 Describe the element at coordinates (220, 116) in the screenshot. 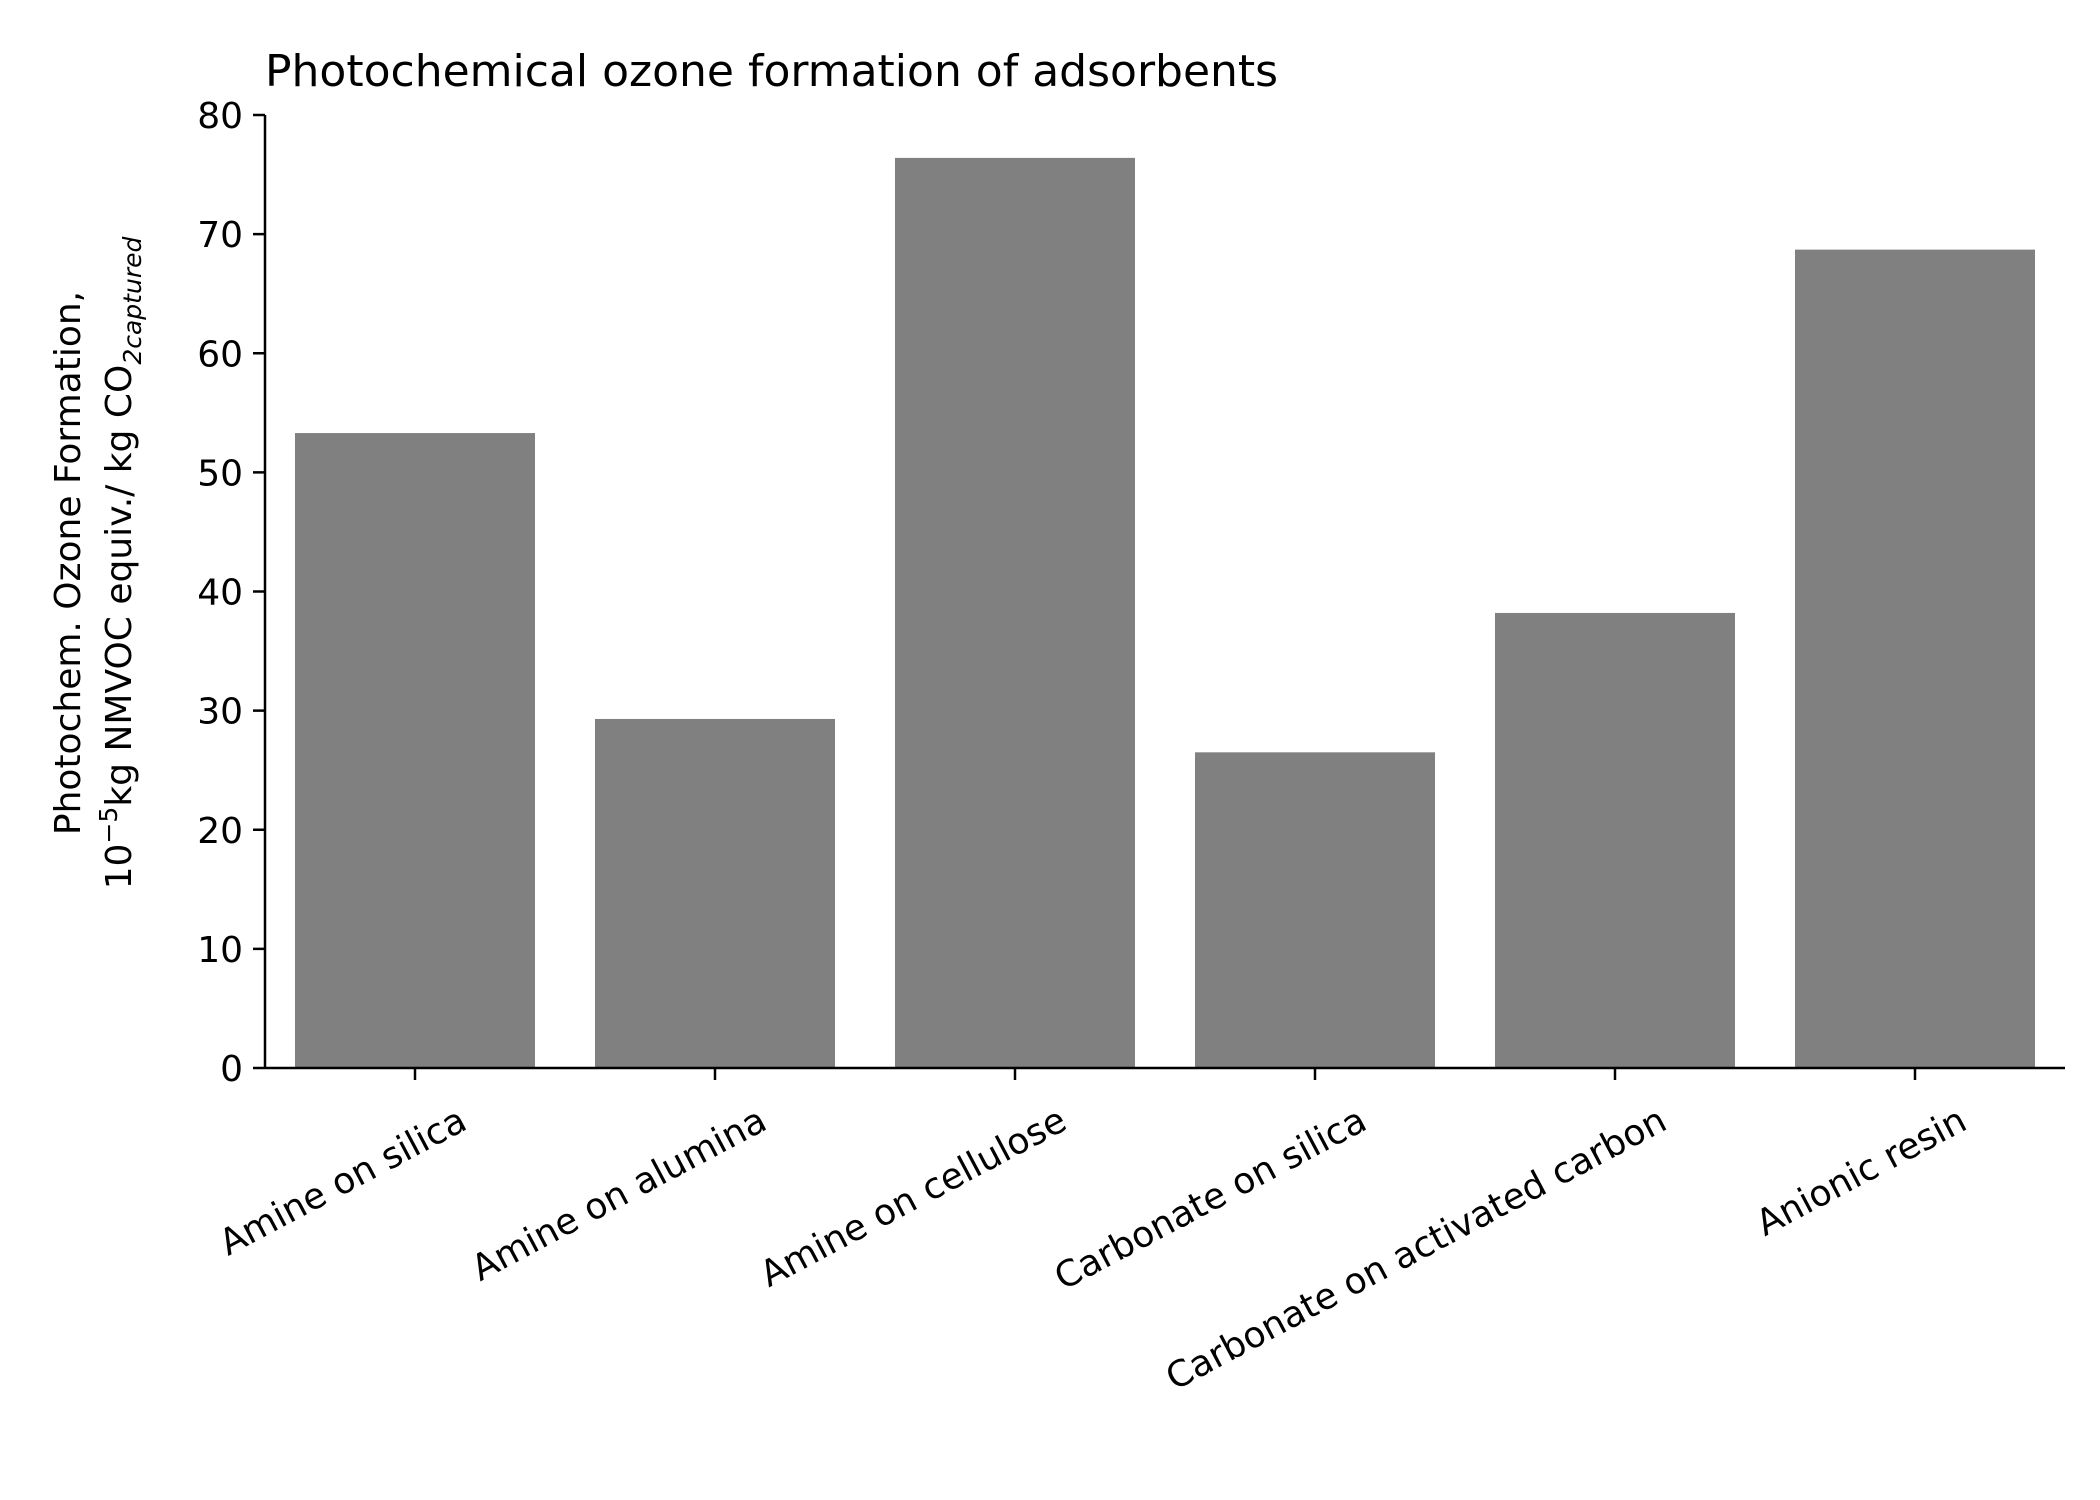

I see `y-tick-label-80: 80` at that location.